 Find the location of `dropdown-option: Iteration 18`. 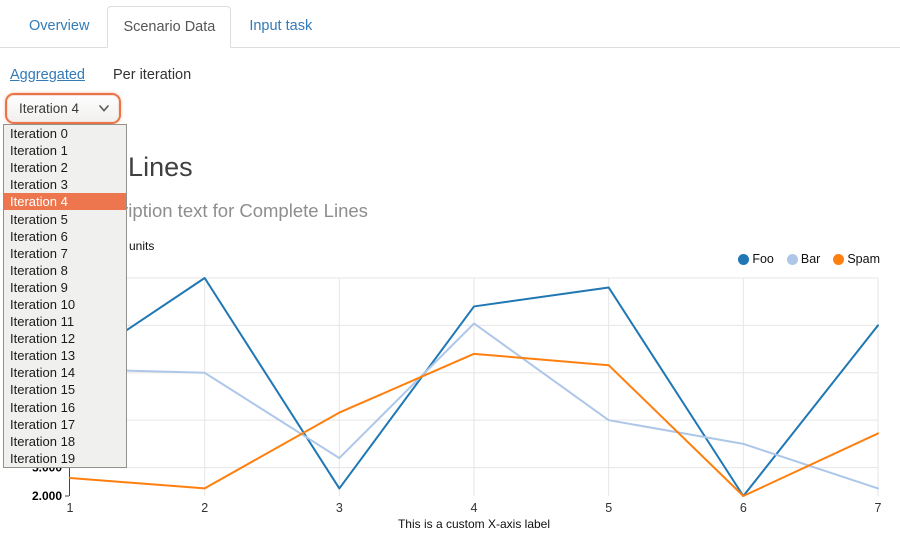

dropdown-option: Iteration 18 is located at coordinates (43, 441).